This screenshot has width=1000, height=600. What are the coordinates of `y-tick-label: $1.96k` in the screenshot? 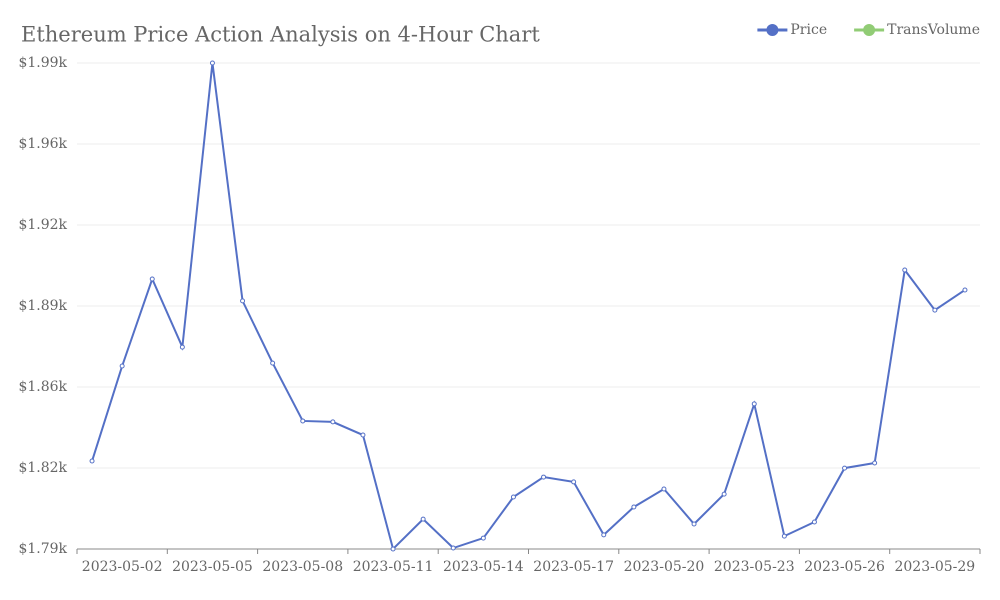 It's located at (42, 144).